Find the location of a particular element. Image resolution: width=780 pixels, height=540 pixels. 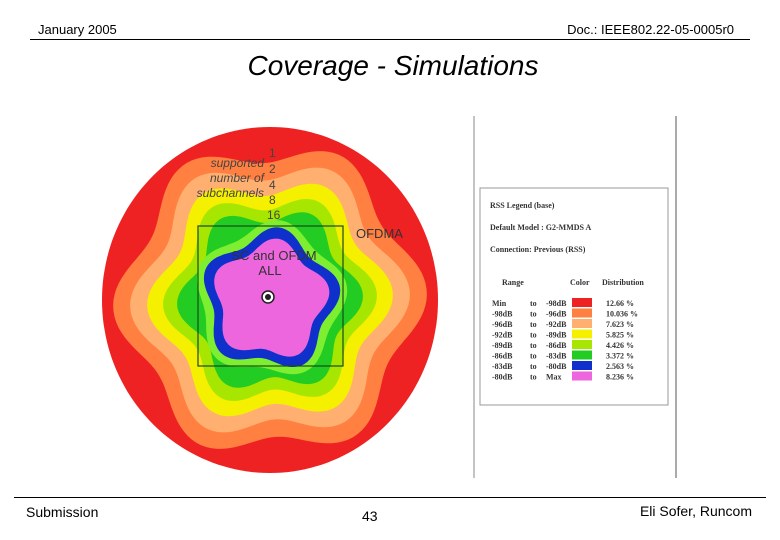

legend-row-upper: -89dB is located at coordinates (556, 335).